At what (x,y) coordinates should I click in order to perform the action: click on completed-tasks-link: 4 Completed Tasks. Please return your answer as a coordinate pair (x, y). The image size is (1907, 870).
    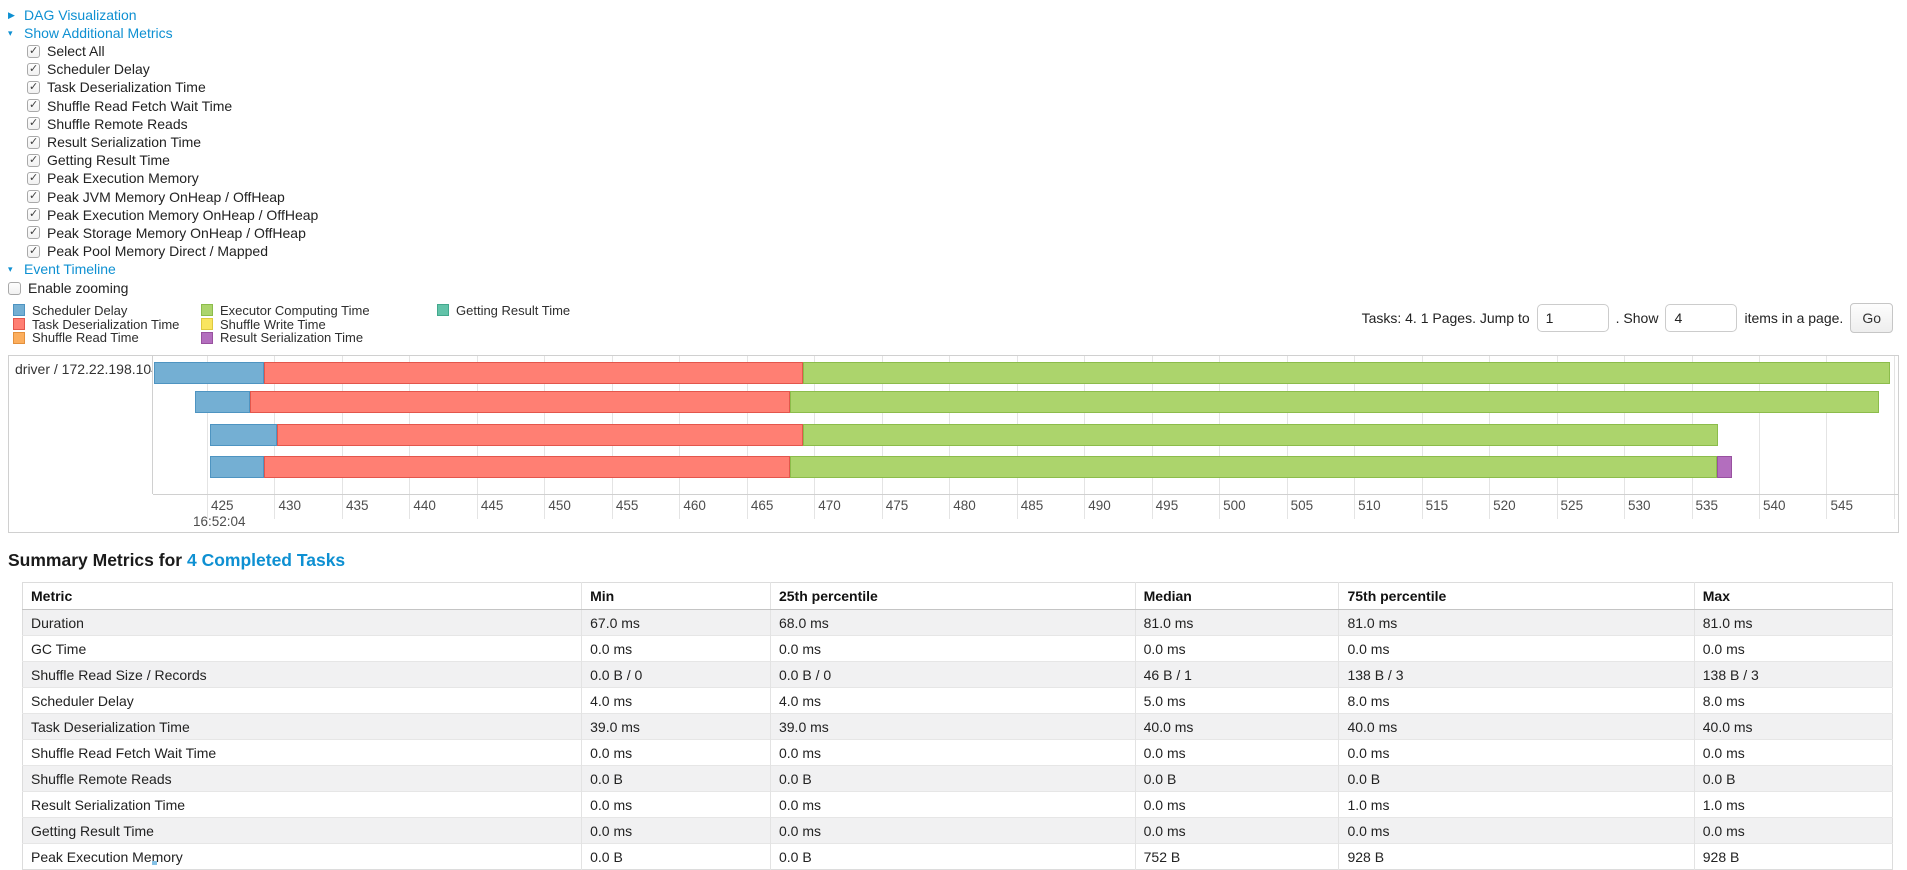
    Looking at the image, I should click on (266, 560).